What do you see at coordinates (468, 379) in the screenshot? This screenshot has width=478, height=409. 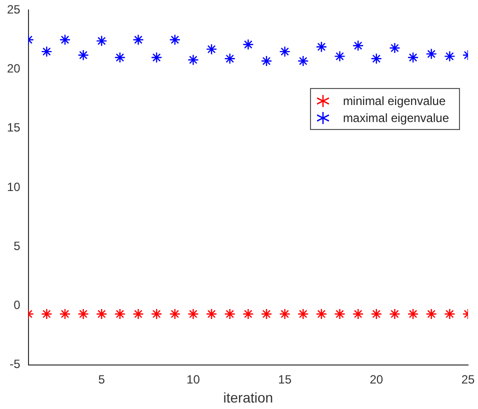 I see `x-tick-label: 25` at bounding box center [468, 379].